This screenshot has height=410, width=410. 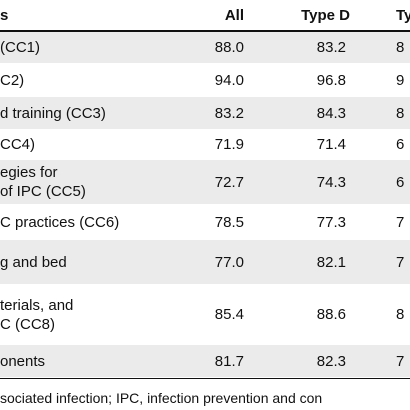 I want to click on header-row: s All Type D Ty, so click(x=205, y=15).